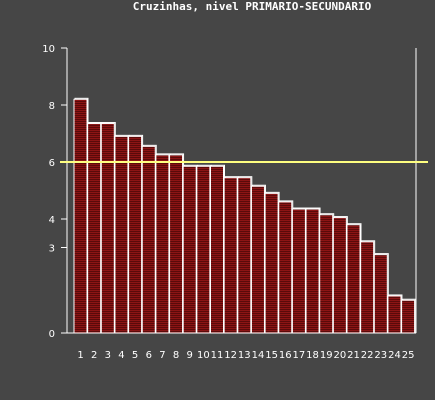  Describe the element at coordinates (326, 355) in the screenshot. I see `x-tick-label: 19` at that location.